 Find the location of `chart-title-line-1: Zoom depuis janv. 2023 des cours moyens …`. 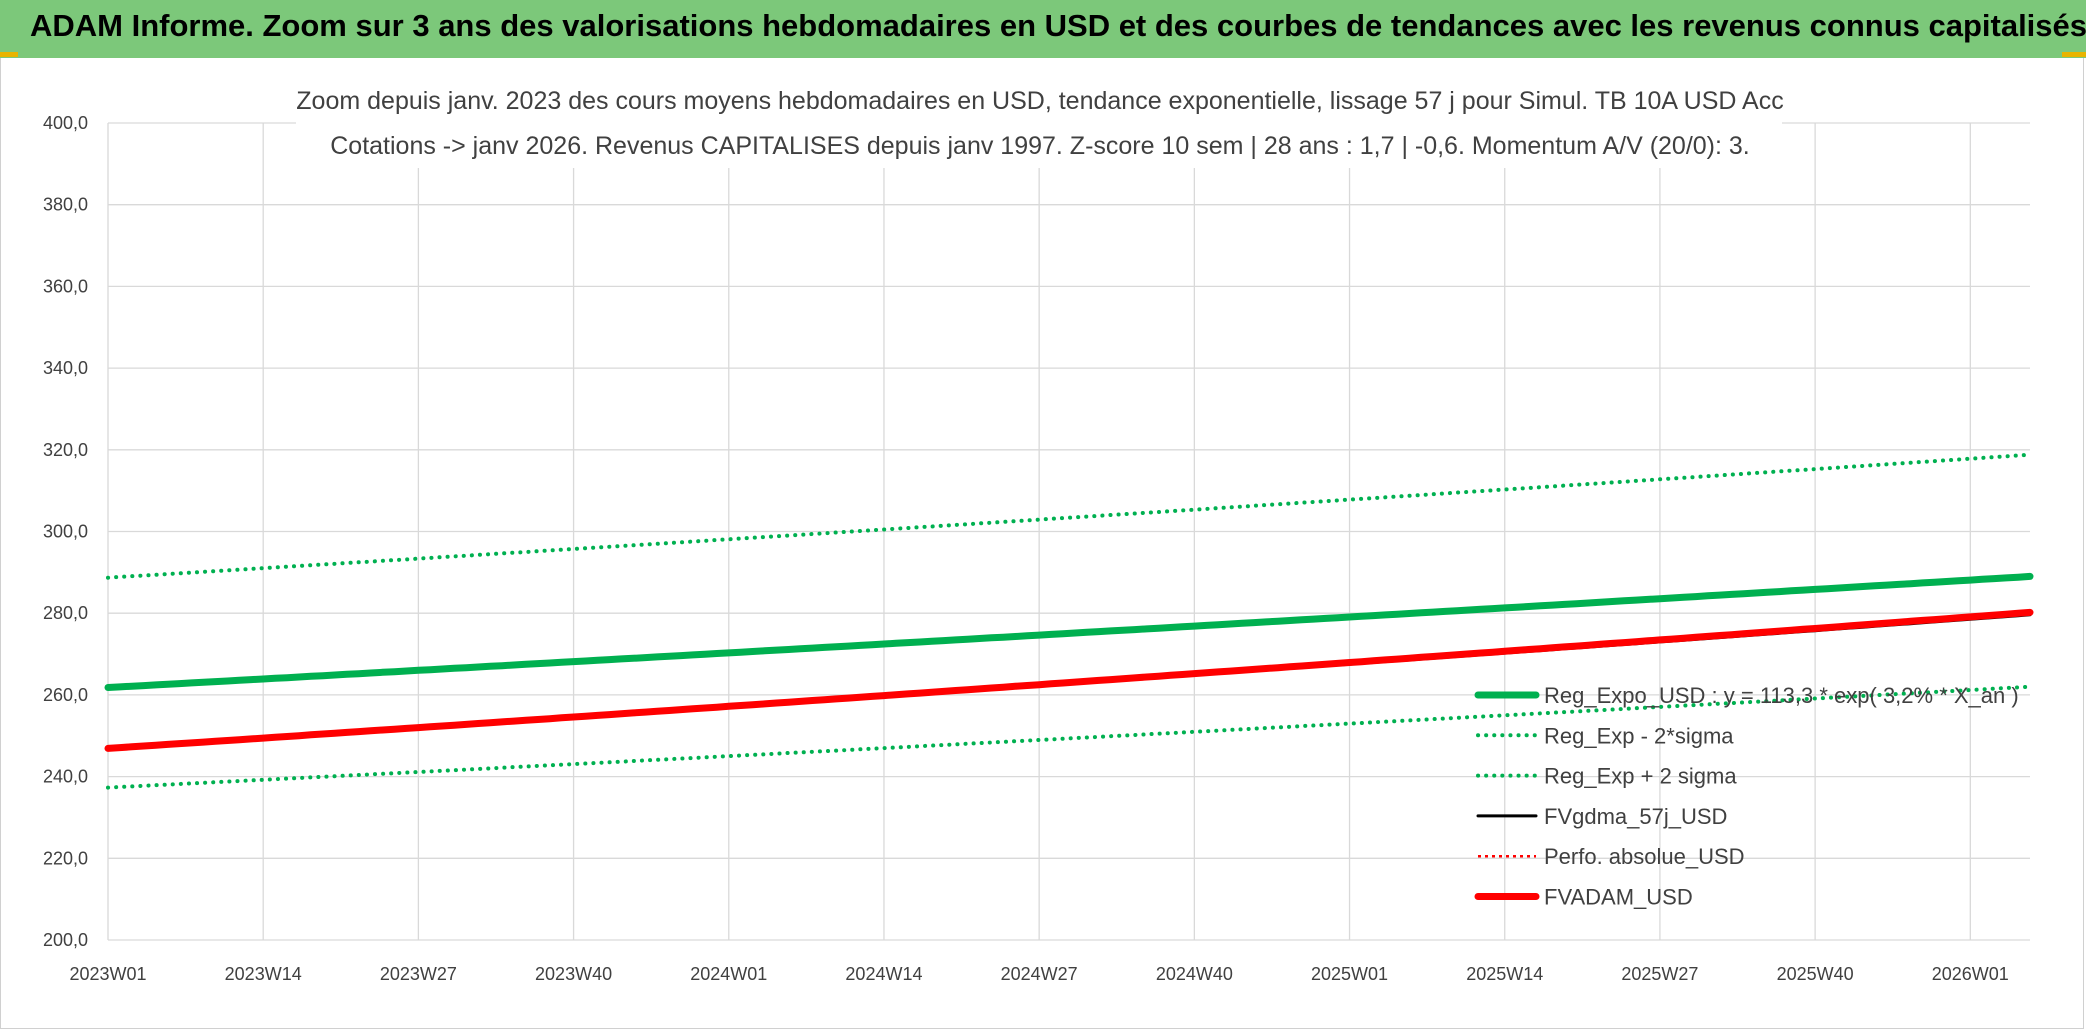

chart-title-line-1: Zoom depuis janv. 2023 des cours moyens … is located at coordinates (1039, 101).